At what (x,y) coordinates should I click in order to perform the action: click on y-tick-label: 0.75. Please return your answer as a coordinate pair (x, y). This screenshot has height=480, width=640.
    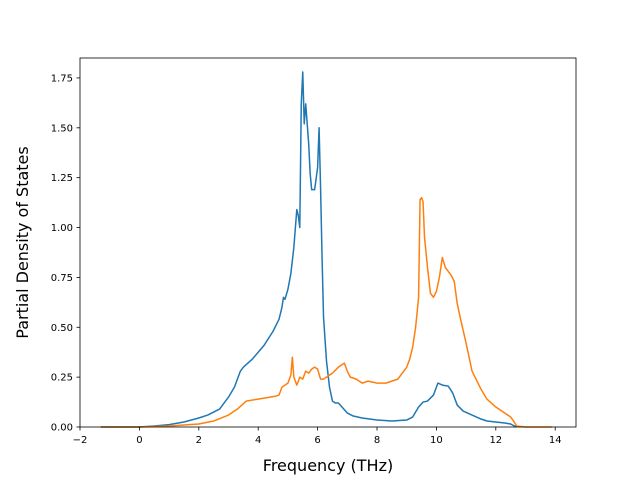
    Looking at the image, I should click on (62, 278).